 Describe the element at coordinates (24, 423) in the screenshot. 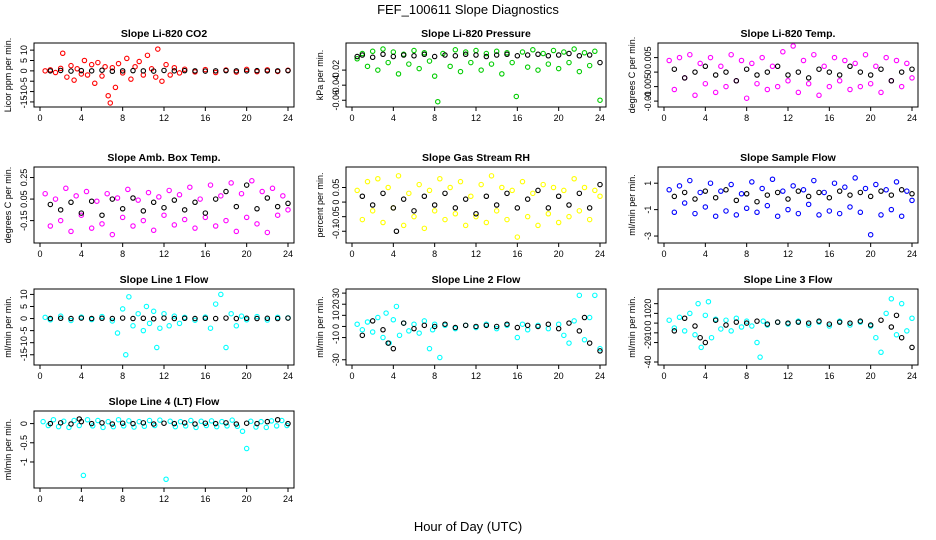

I see `y-tick-label: 0` at that location.